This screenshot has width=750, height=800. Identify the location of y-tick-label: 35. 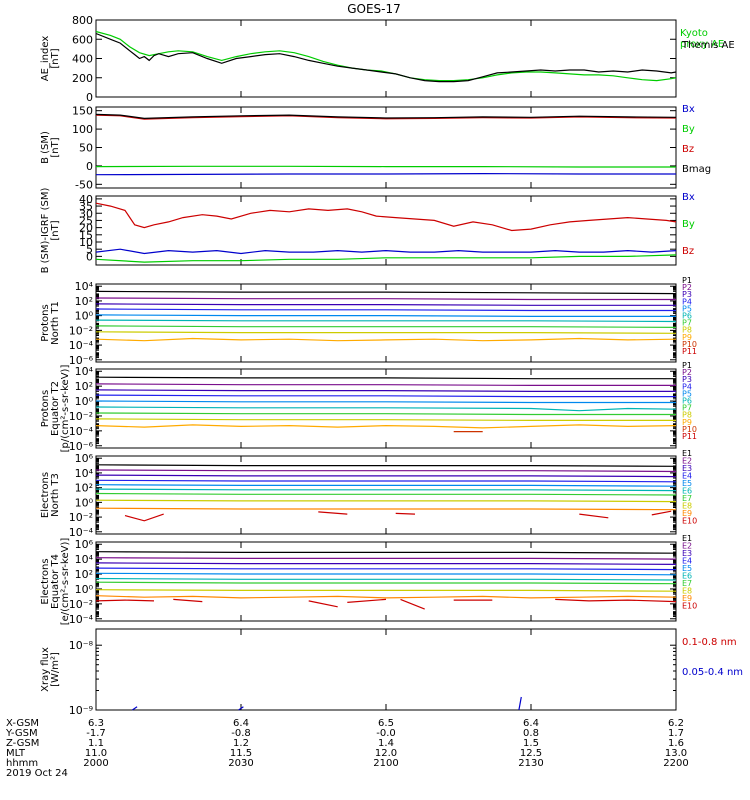
(86, 206).